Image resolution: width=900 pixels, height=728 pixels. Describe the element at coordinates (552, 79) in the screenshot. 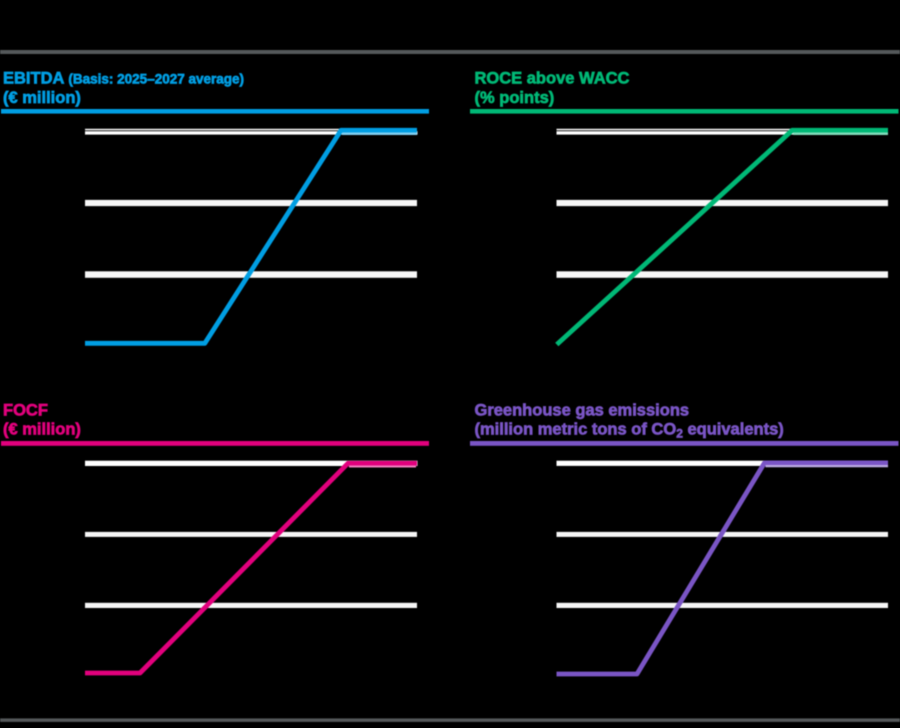

I see `svg-text: ROCE above WACC` at that location.